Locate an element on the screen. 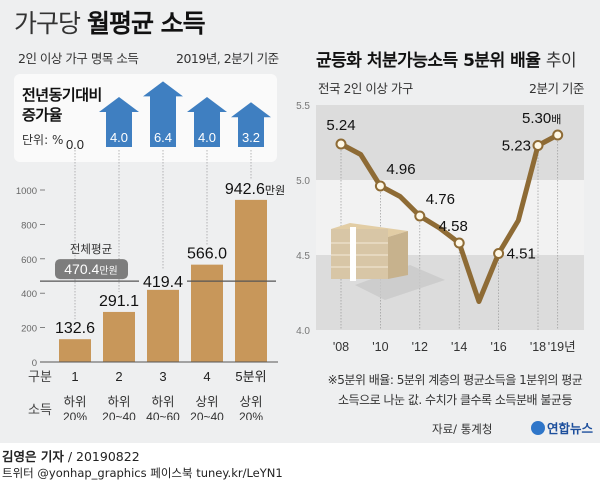 Image resolution: width=600 pixels, height=482 pixels. data-point-value: 5.24 is located at coordinates (340, 125).